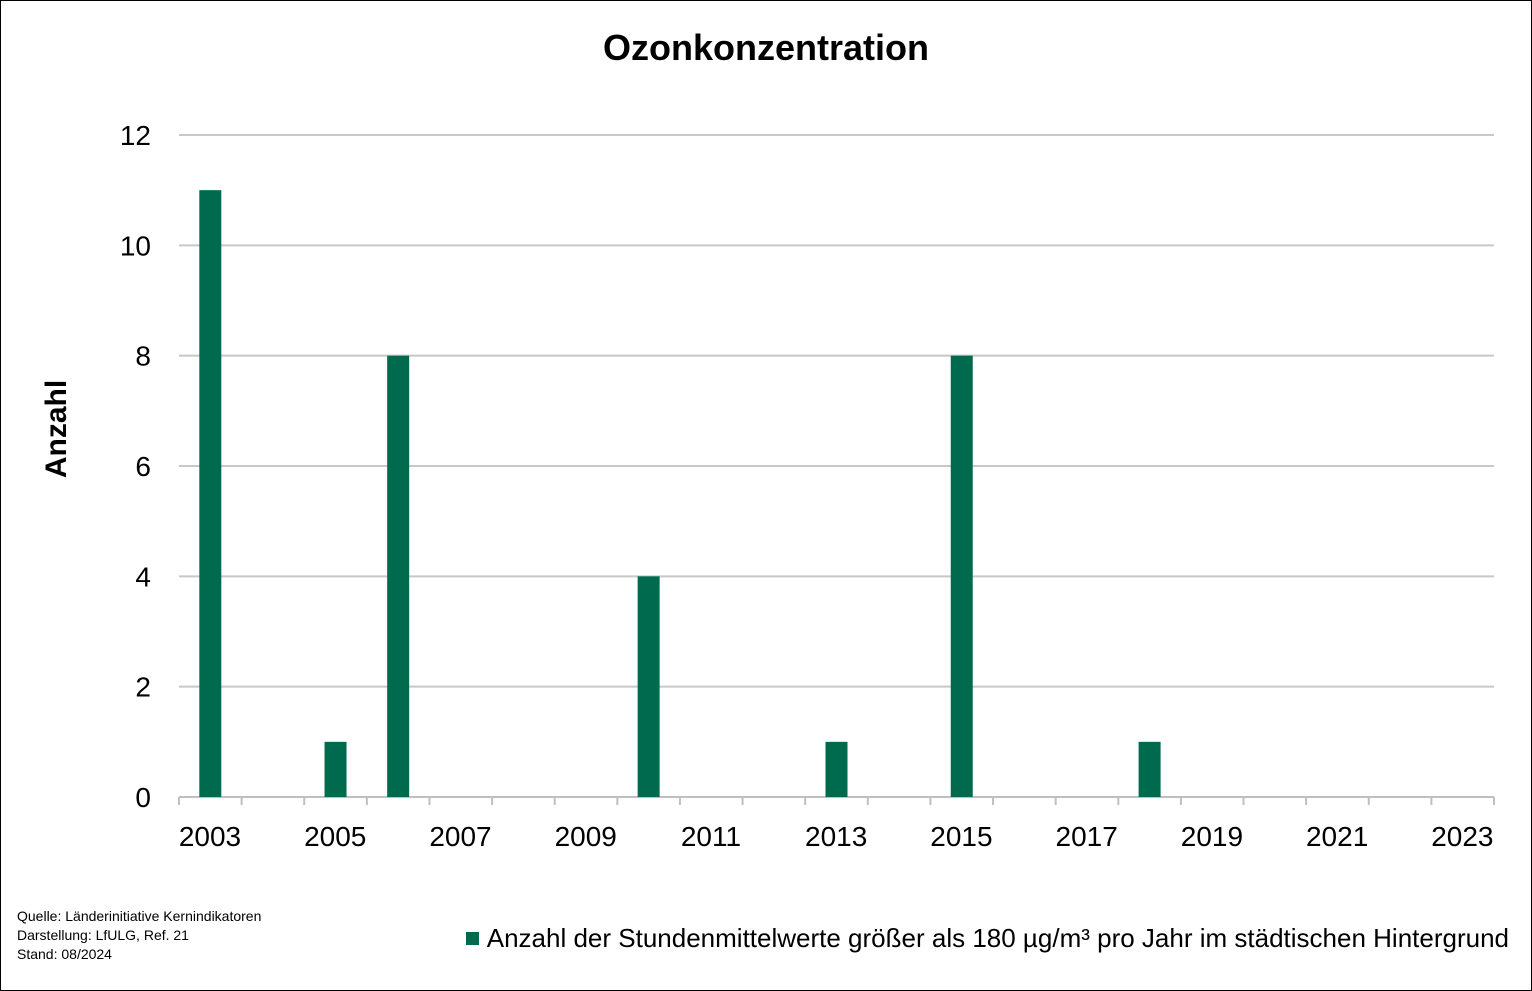  Describe the element at coordinates (103, 935) in the screenshot. I see `credit-note: Darstellung: LfULG, Ref. 21` at that location.